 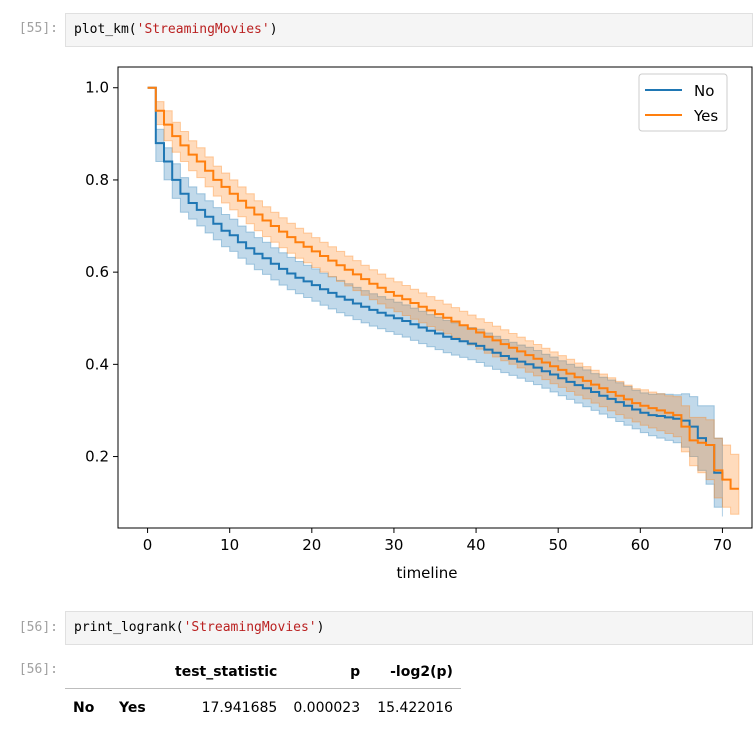 What do you see at coordinates (239, 708) in the screenshot?
I see `cell-test-statistic: 17.941685` at bounding box center [239, 708].